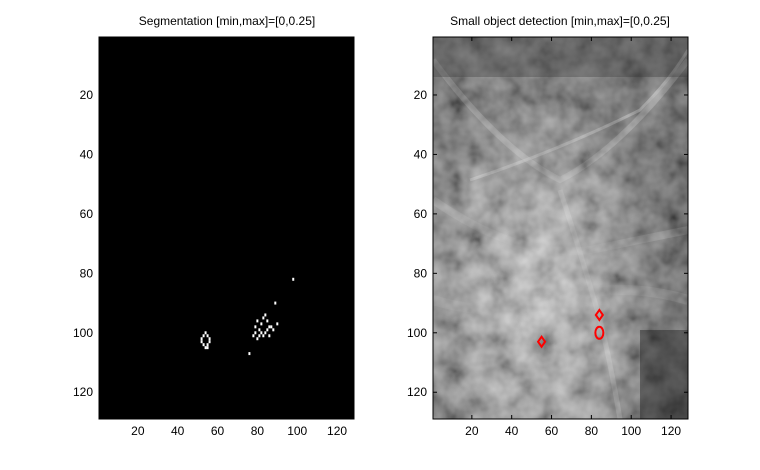 This screenshot has width=760, height=470. Describe the element at coordinates (552, 431) in the screenshot. I see `detection-x-tick-label: 60` at that location.